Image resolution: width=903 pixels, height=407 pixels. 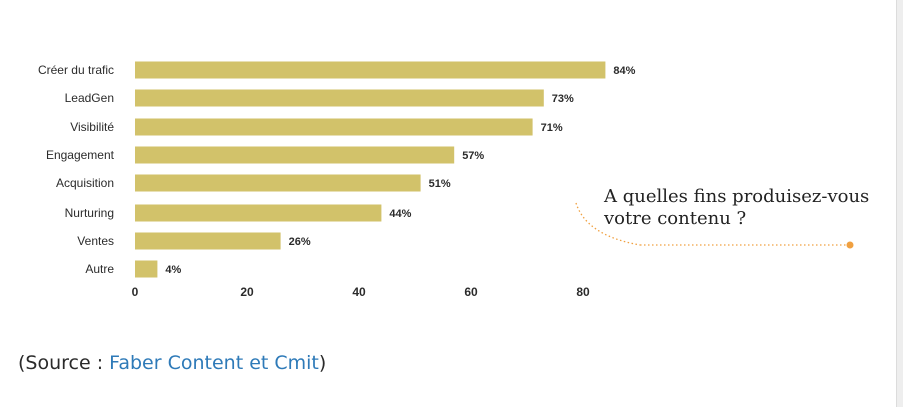 What do you see at coordinates (563, 99) in the screenshot?
I see `value-label: 73%` at bounding box center [563, 99].